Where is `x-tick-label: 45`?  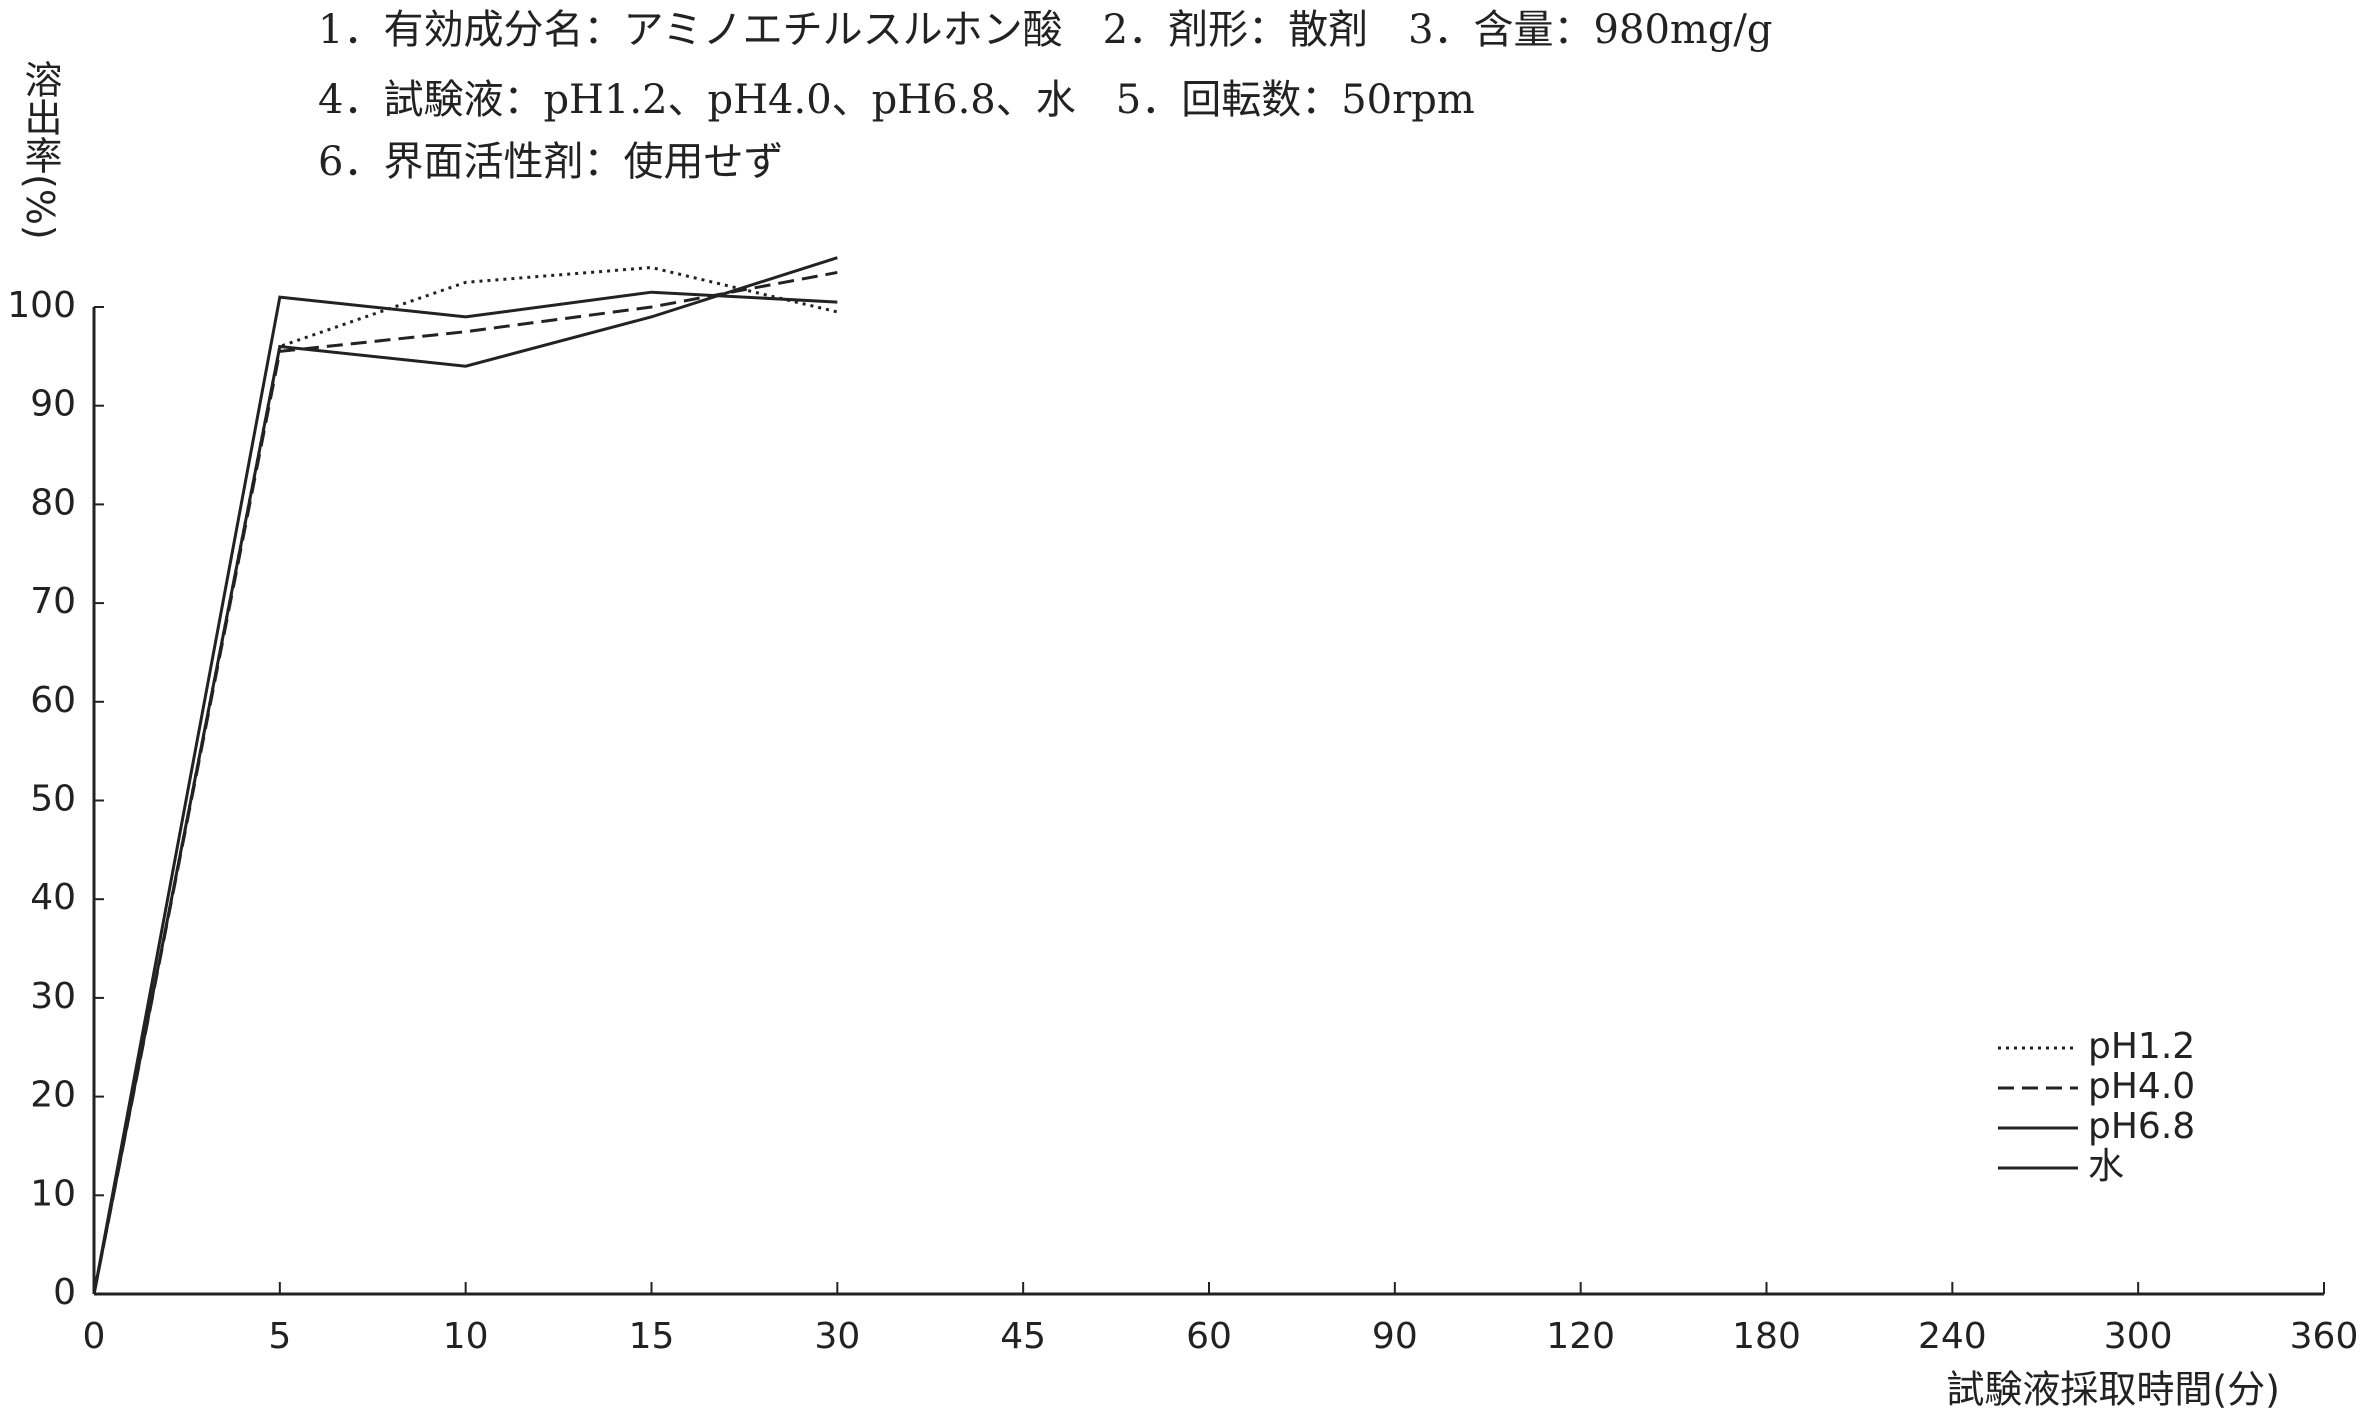 x-tick-label: 45 is located at coordinates (1023, 1336).